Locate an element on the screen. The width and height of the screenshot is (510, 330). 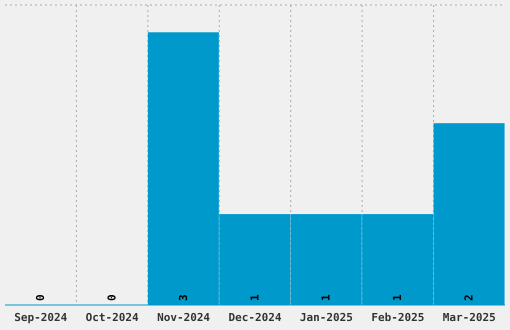
x-tick-label: Mar-2025 is located at coordinates (469, 317).